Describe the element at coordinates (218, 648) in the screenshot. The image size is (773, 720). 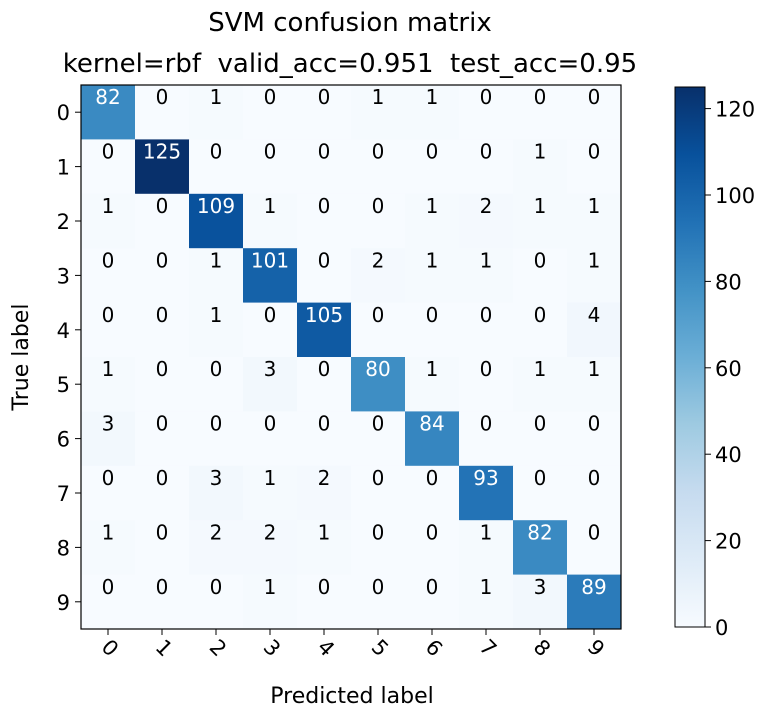
I see `x-tick-label: 2` at that location.